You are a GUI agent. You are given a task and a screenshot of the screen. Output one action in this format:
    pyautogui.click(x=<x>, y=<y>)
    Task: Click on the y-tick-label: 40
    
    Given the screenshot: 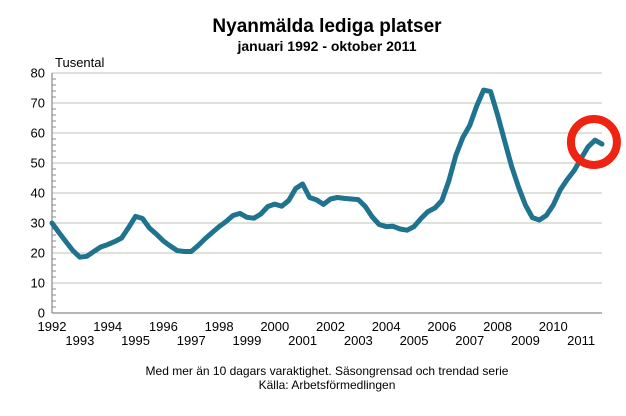 What is the action you would take?
    pyautogui.click(x=38, y=193)
    